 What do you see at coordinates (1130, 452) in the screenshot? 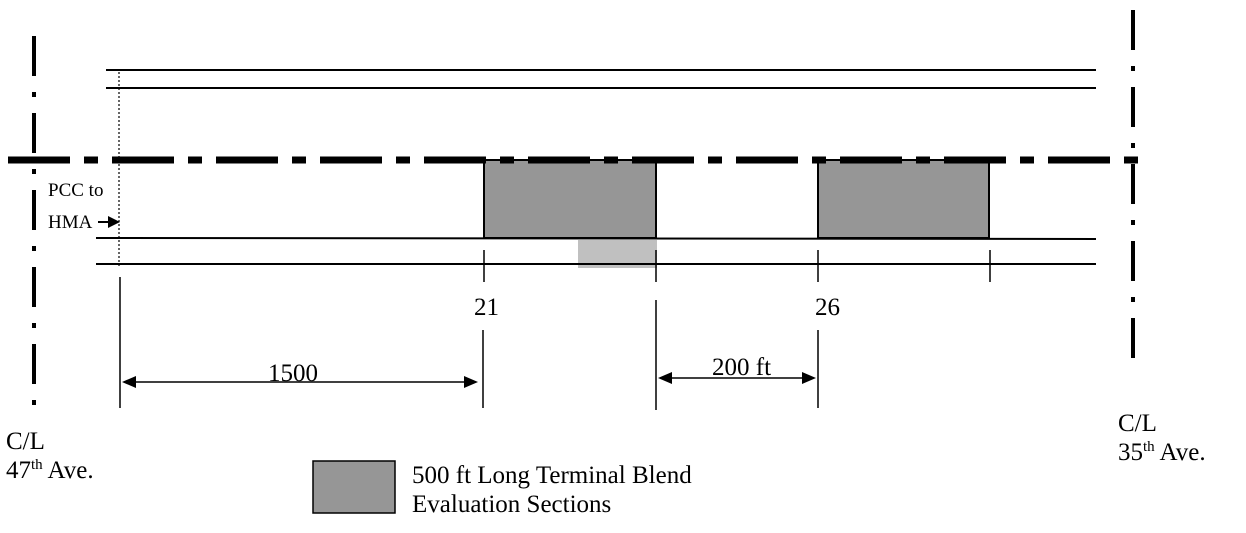
I see `centerline-right-number: 35` at bounding box center [1130, 452].